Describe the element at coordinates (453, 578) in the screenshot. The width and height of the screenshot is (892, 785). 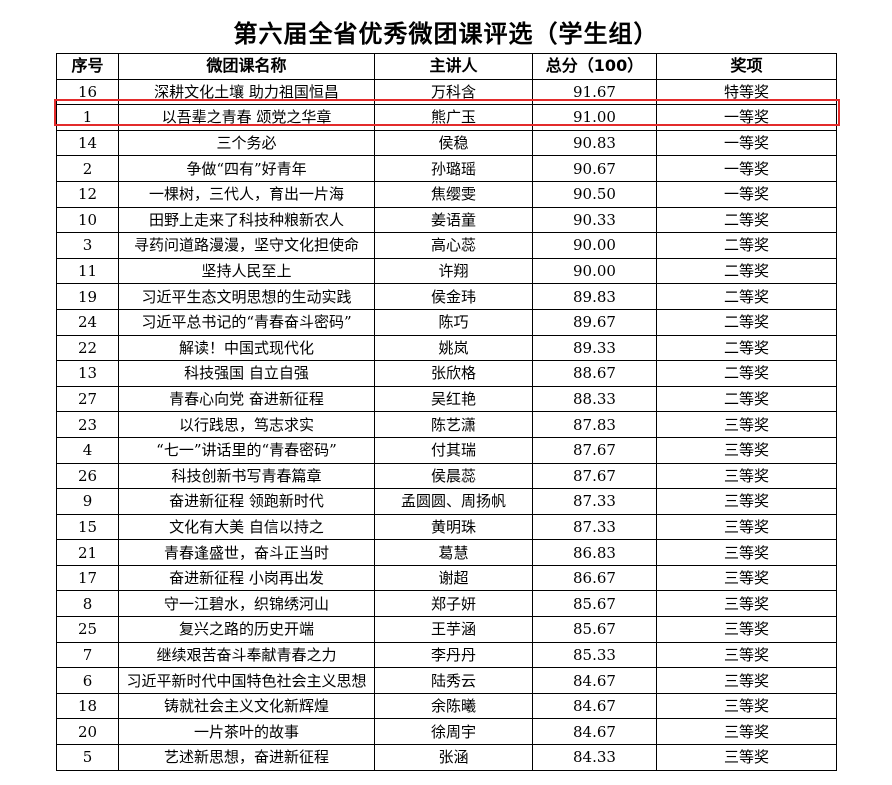
I see `row-speaker: 谢超` at that location.